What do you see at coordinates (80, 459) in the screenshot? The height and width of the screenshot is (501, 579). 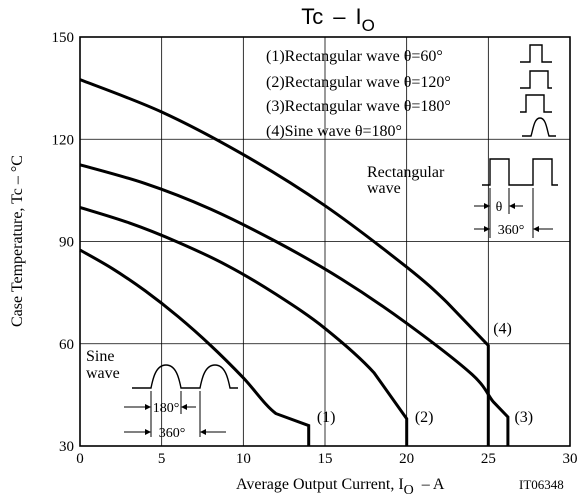 I see `x-tick-label: 0` at bounding box center [80, 459].